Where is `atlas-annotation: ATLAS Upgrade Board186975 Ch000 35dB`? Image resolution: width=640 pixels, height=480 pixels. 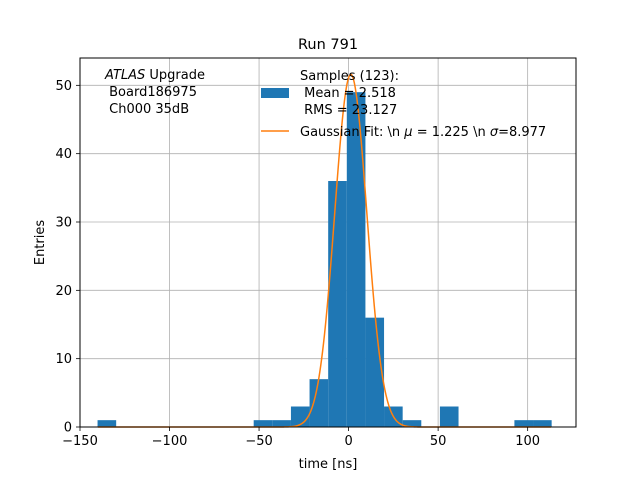
atlas-annotation: ATLAS Upgrade Board186975 Ch000 35dB is located at coordinates (154, 92).